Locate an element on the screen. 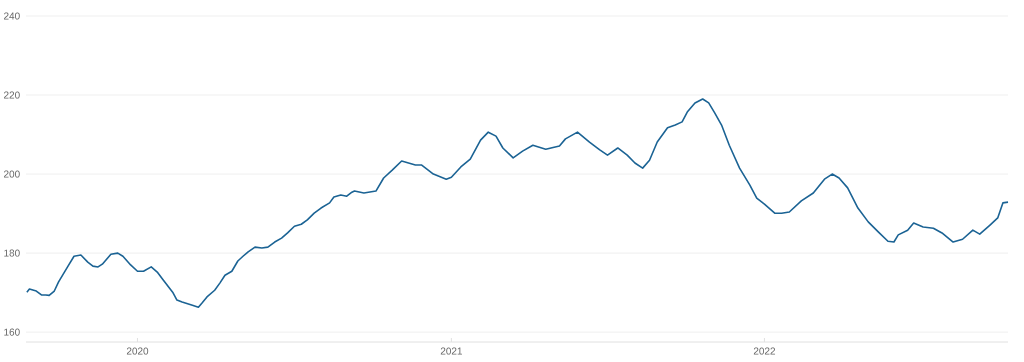 Image resolution: width=1024 pixels, height=362 pixels. y-tick-label: 220 is located at coordinates (12, 95).